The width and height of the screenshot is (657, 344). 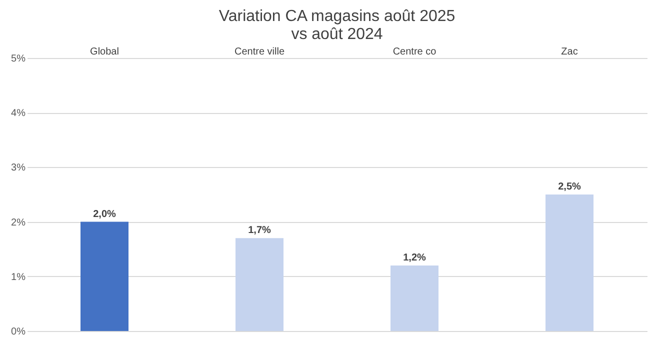 What do you see at coordinates (260, 230) in the screenshot?
I see `data-label: 1,7%` at bounding box center [260, 230].